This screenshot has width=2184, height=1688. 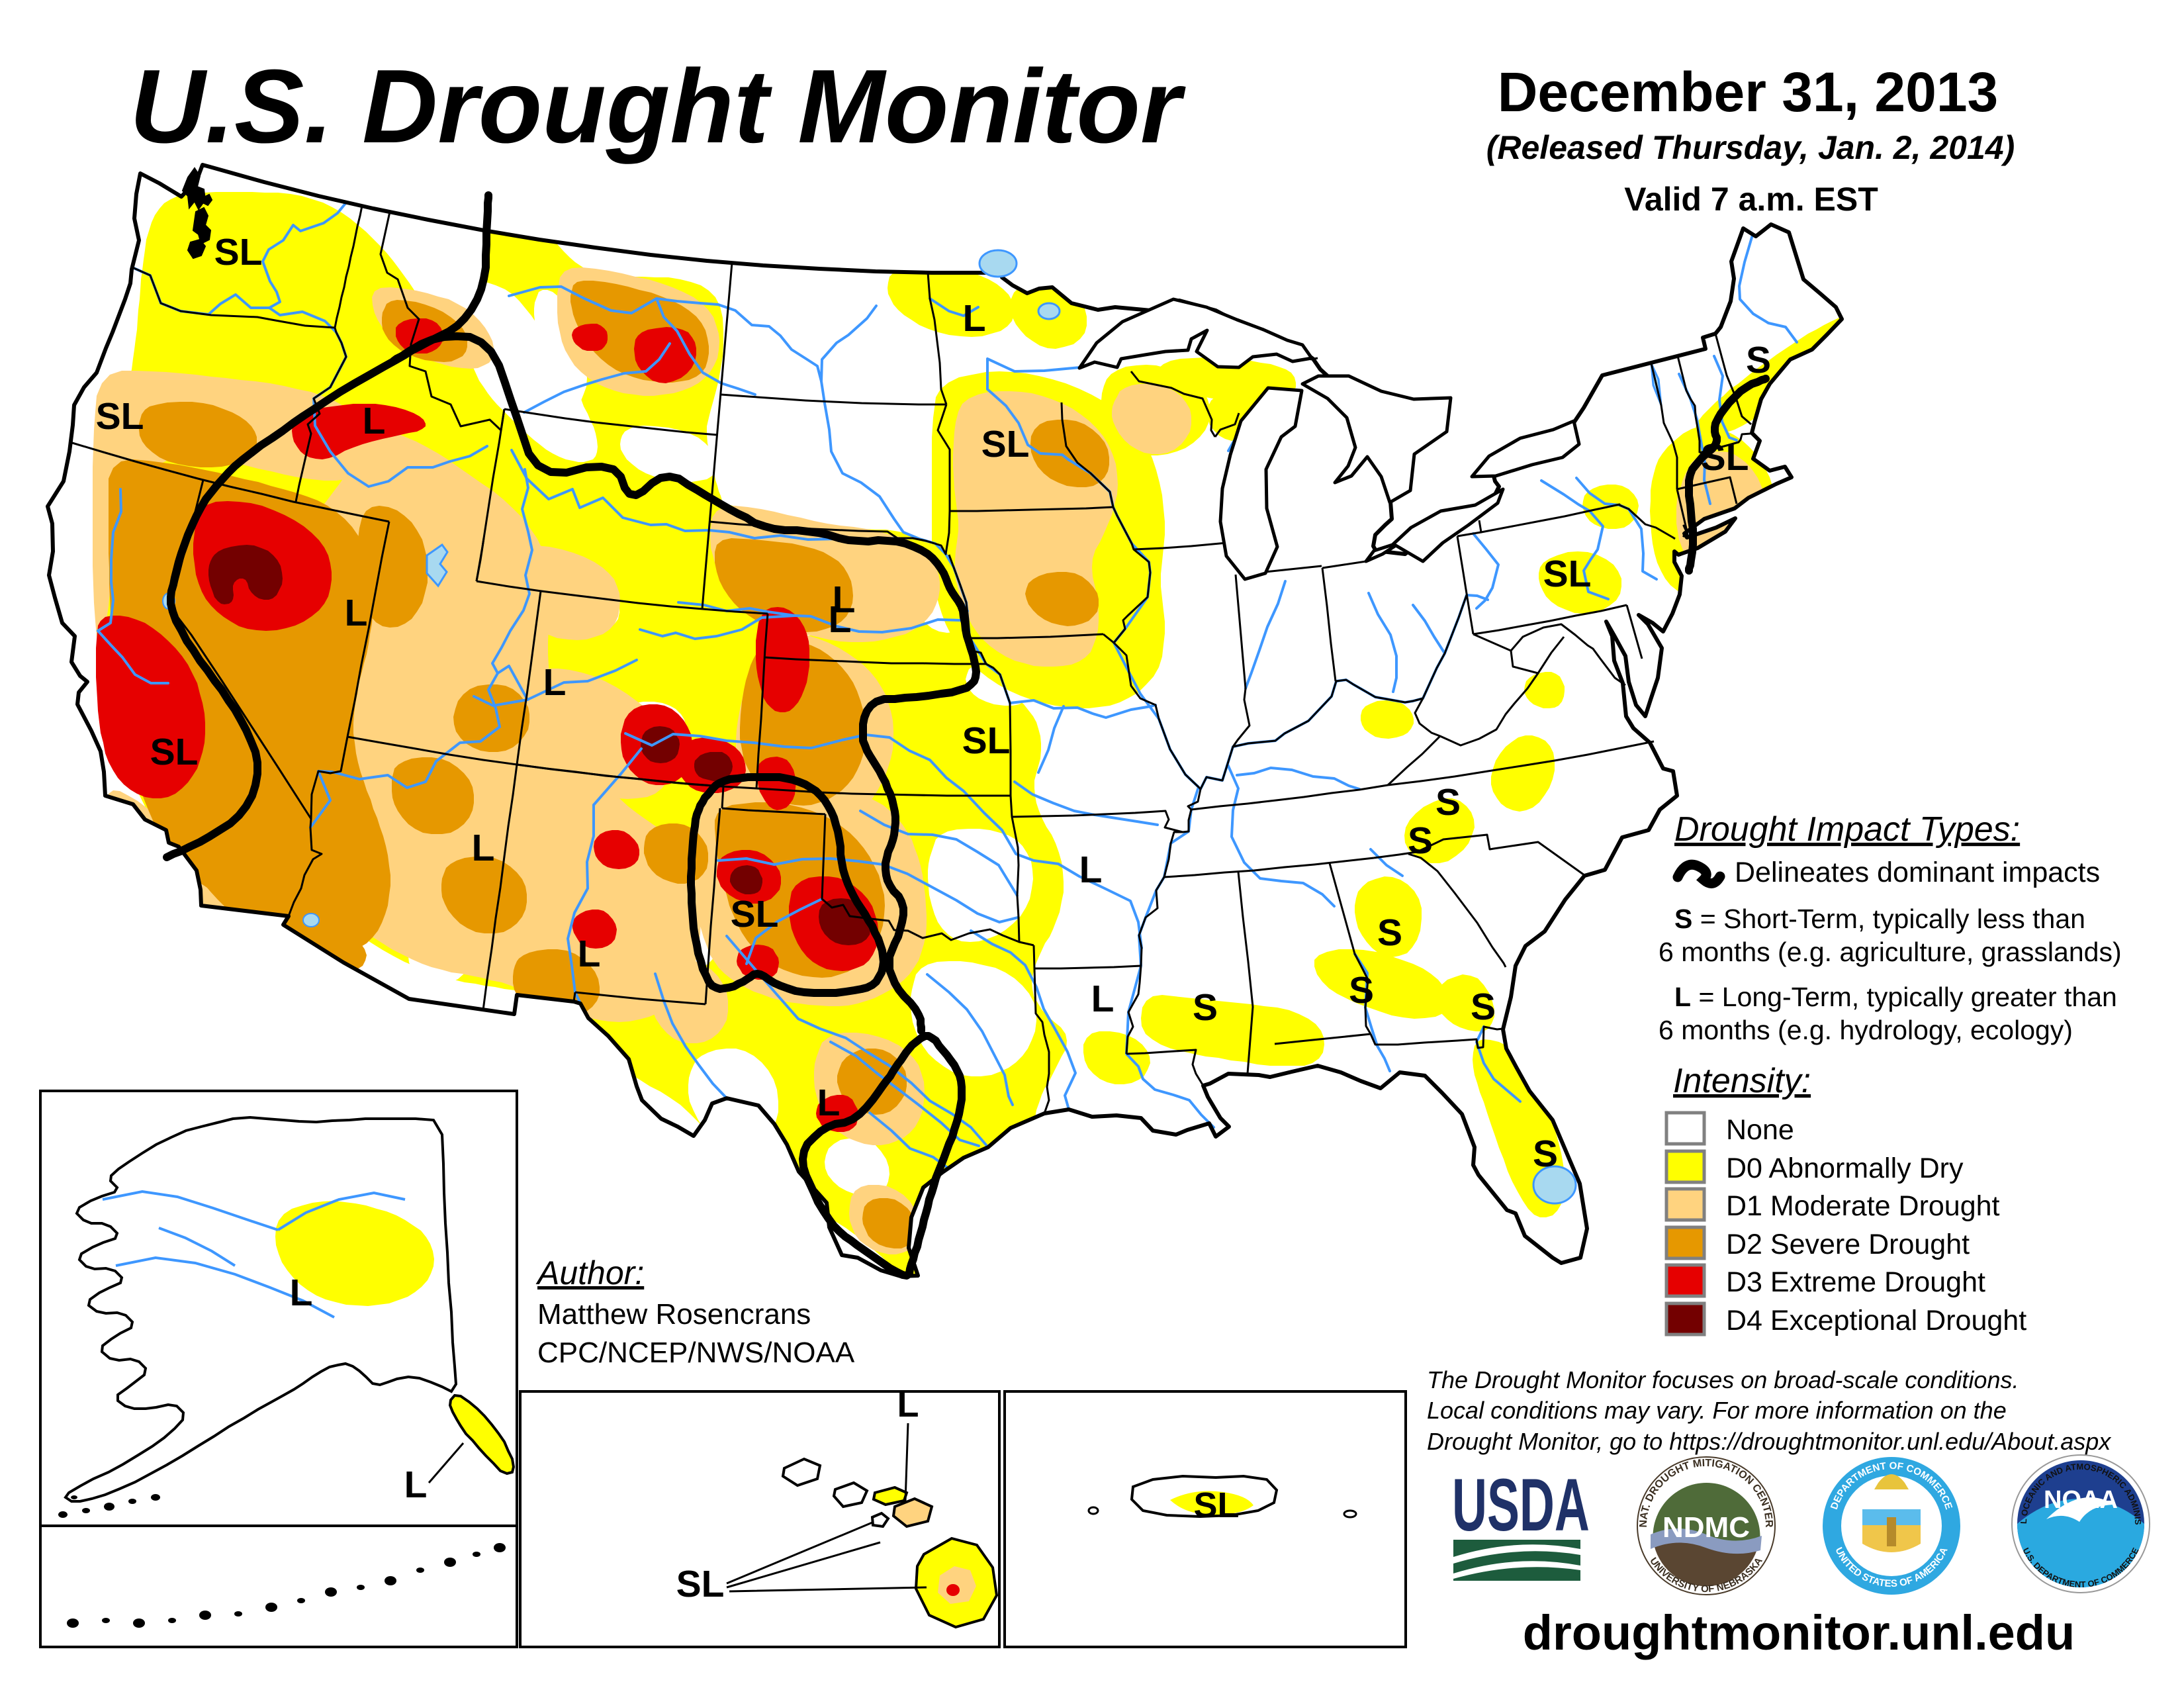 I want to click on svg-text: NOAA, so click(x=2081, y=1500).